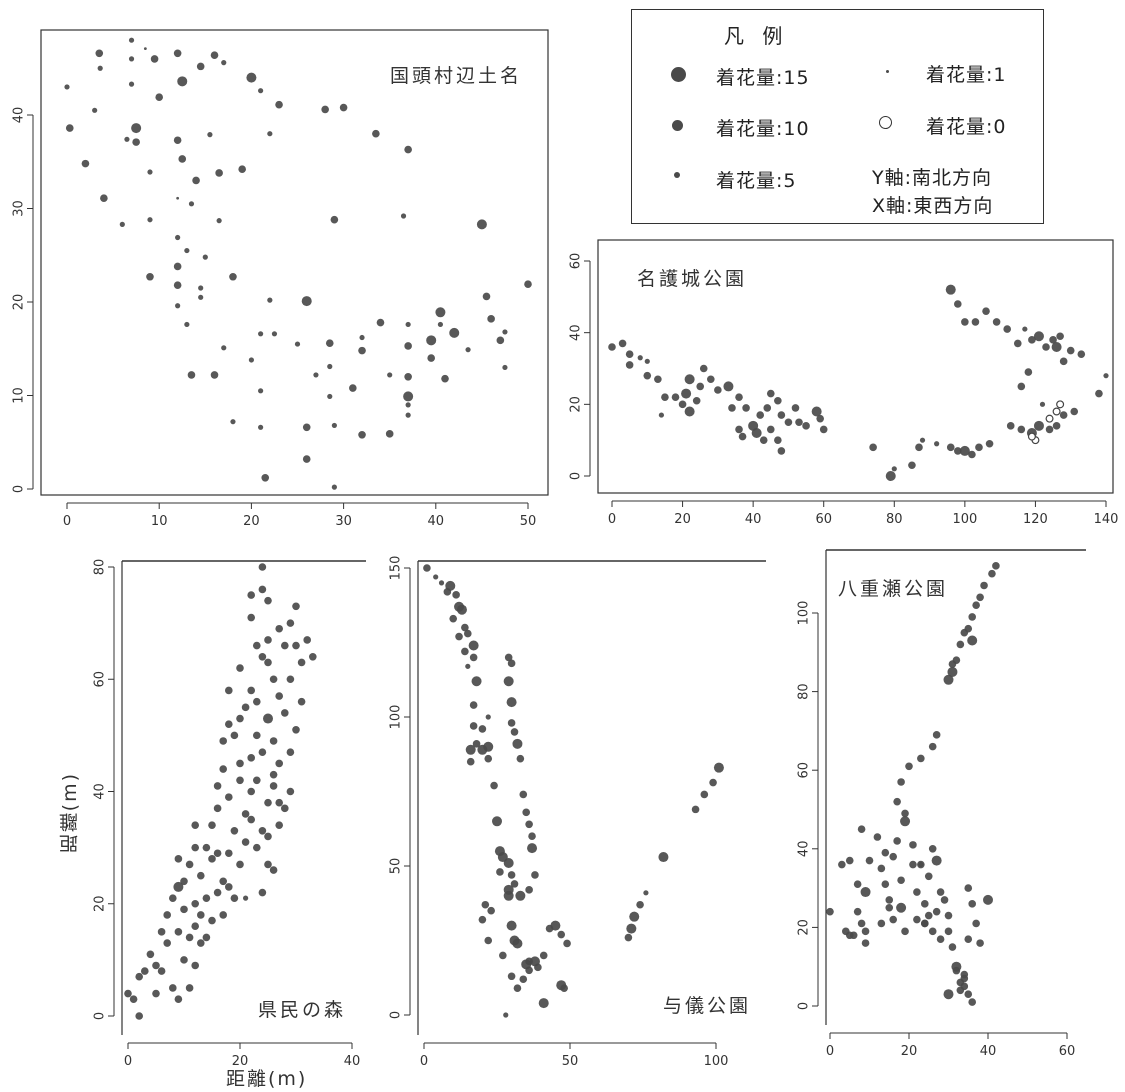 The width and height of the screenshot is (1125, 1092). What do you see at coordinates (893, 589) in the screenshot?
I see `panel-title-yaese: 八重瀬公園` at bounding box center [893, 589].